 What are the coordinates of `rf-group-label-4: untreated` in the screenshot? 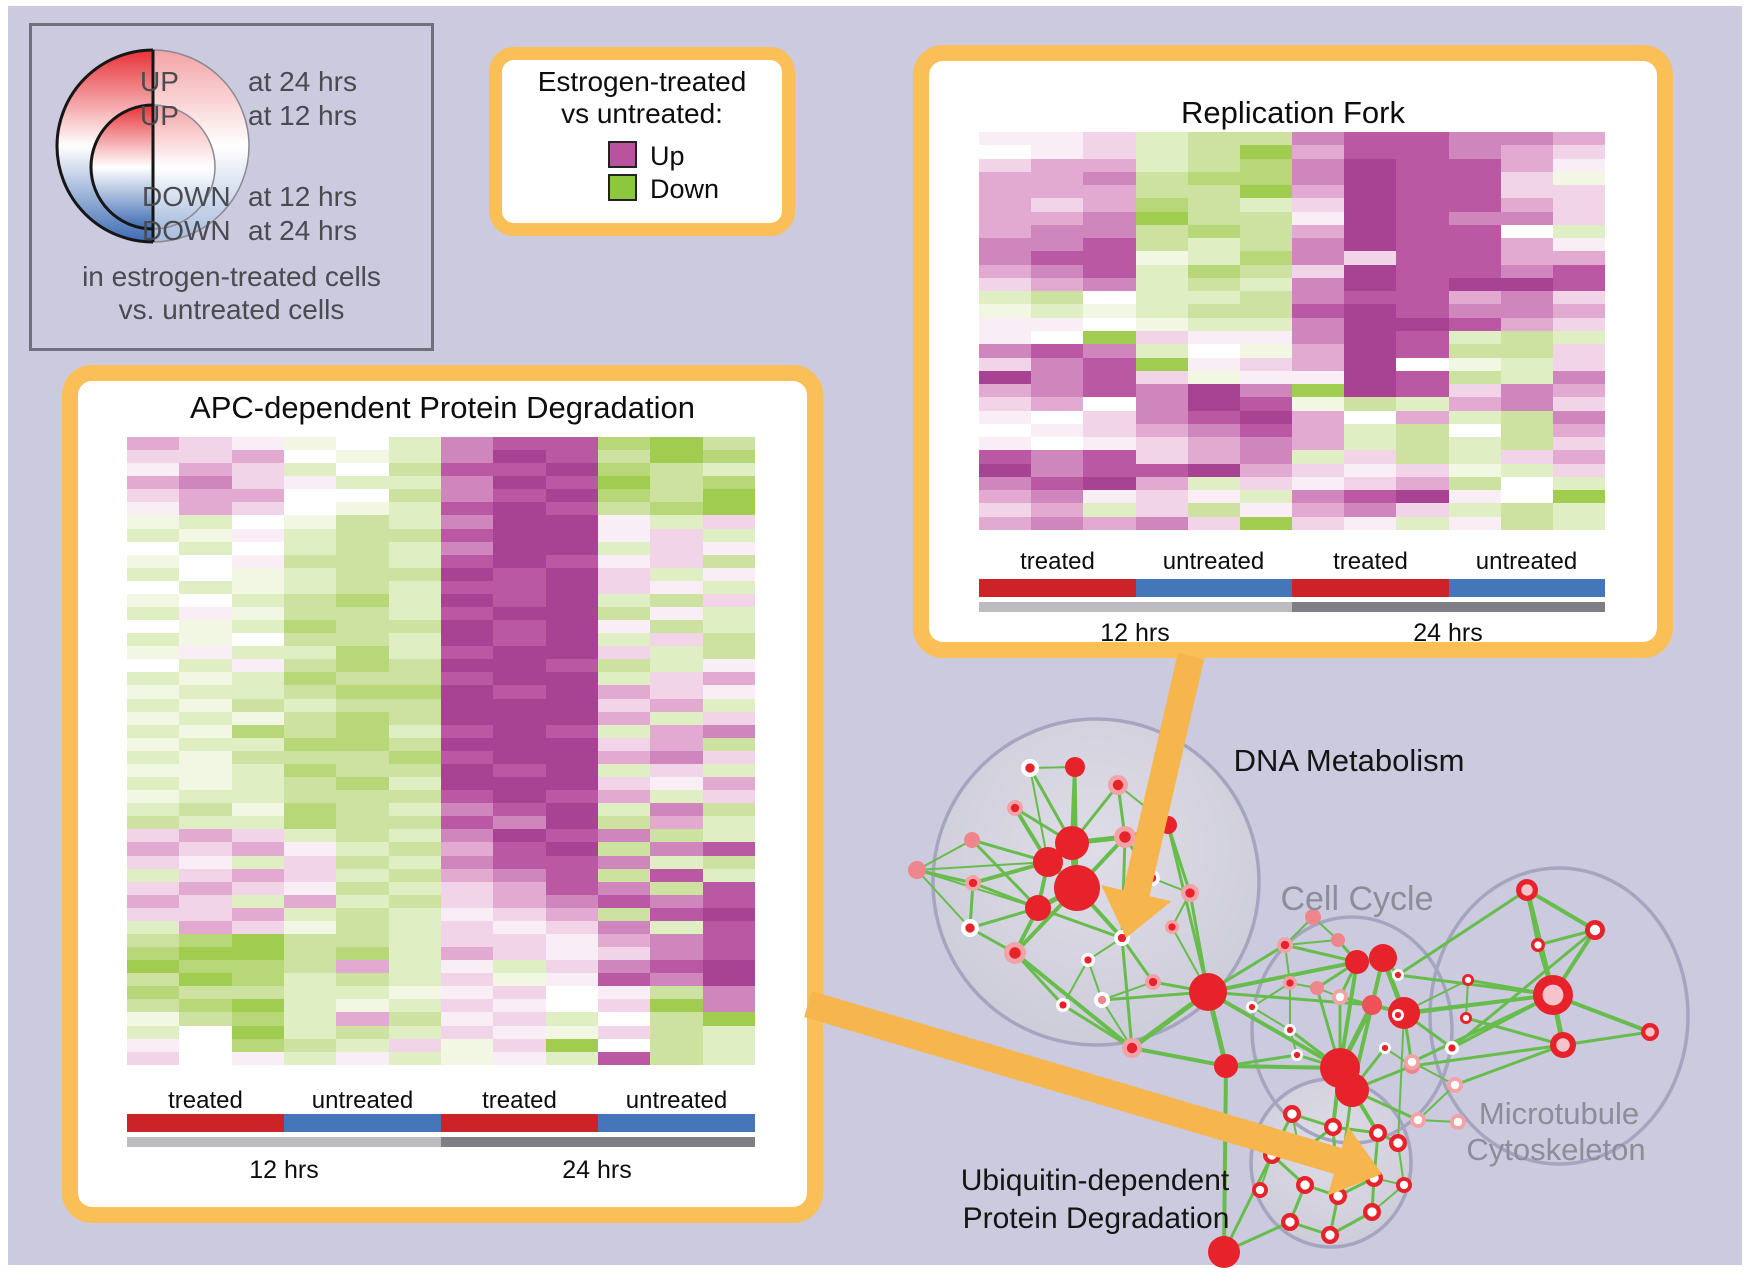 It's located at (1526, 561).